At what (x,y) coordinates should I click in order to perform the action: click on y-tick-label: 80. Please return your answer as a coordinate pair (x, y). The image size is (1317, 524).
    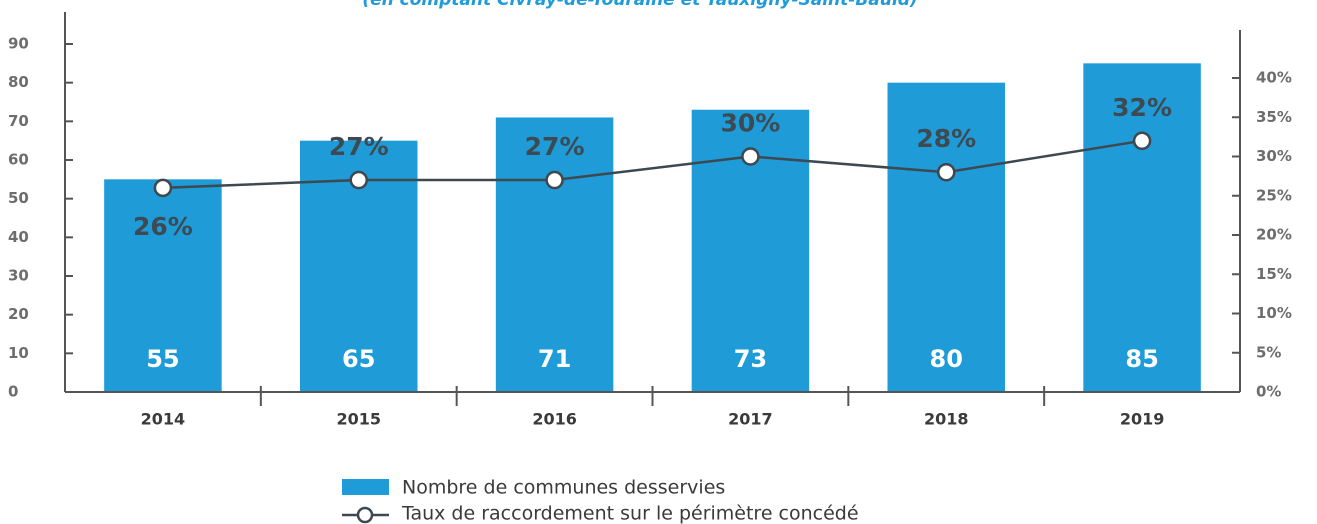
    Looking at the image, I should click on (18, 82).